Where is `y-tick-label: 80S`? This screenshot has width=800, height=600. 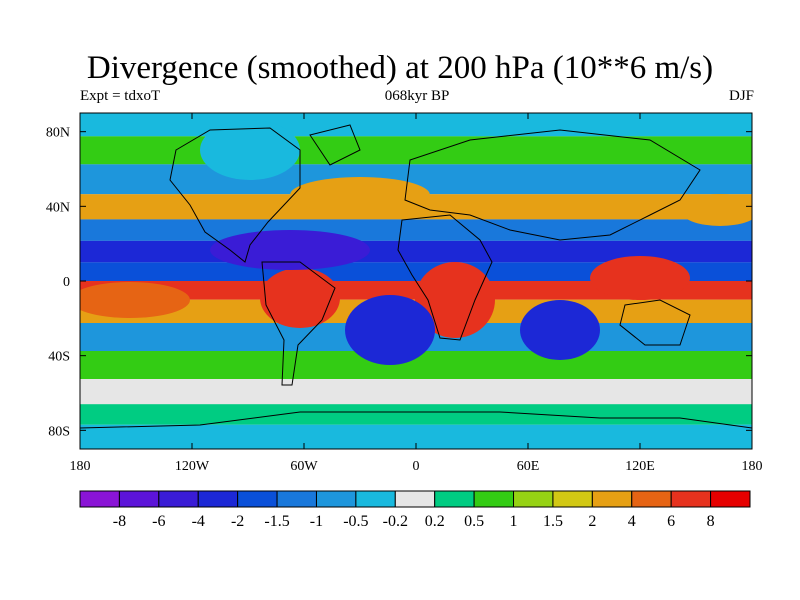
y-tick-label: 80S is located at coordinates (59, 431).